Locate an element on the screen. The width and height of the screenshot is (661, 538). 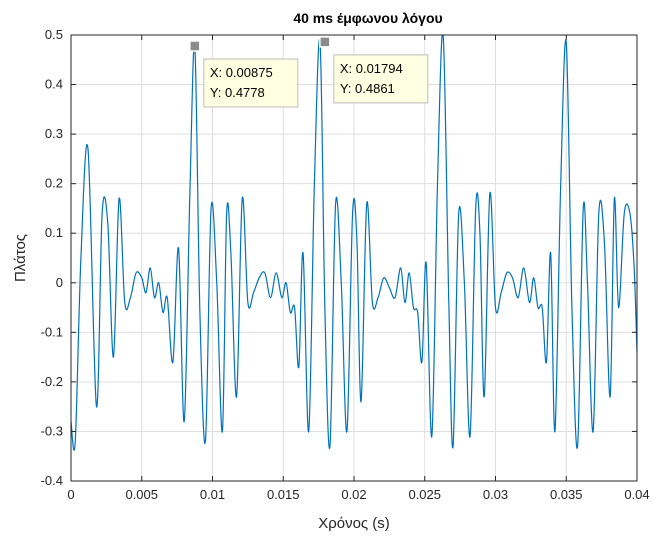
y-tick-label: 0.5 is located at coordinates (54, 34).